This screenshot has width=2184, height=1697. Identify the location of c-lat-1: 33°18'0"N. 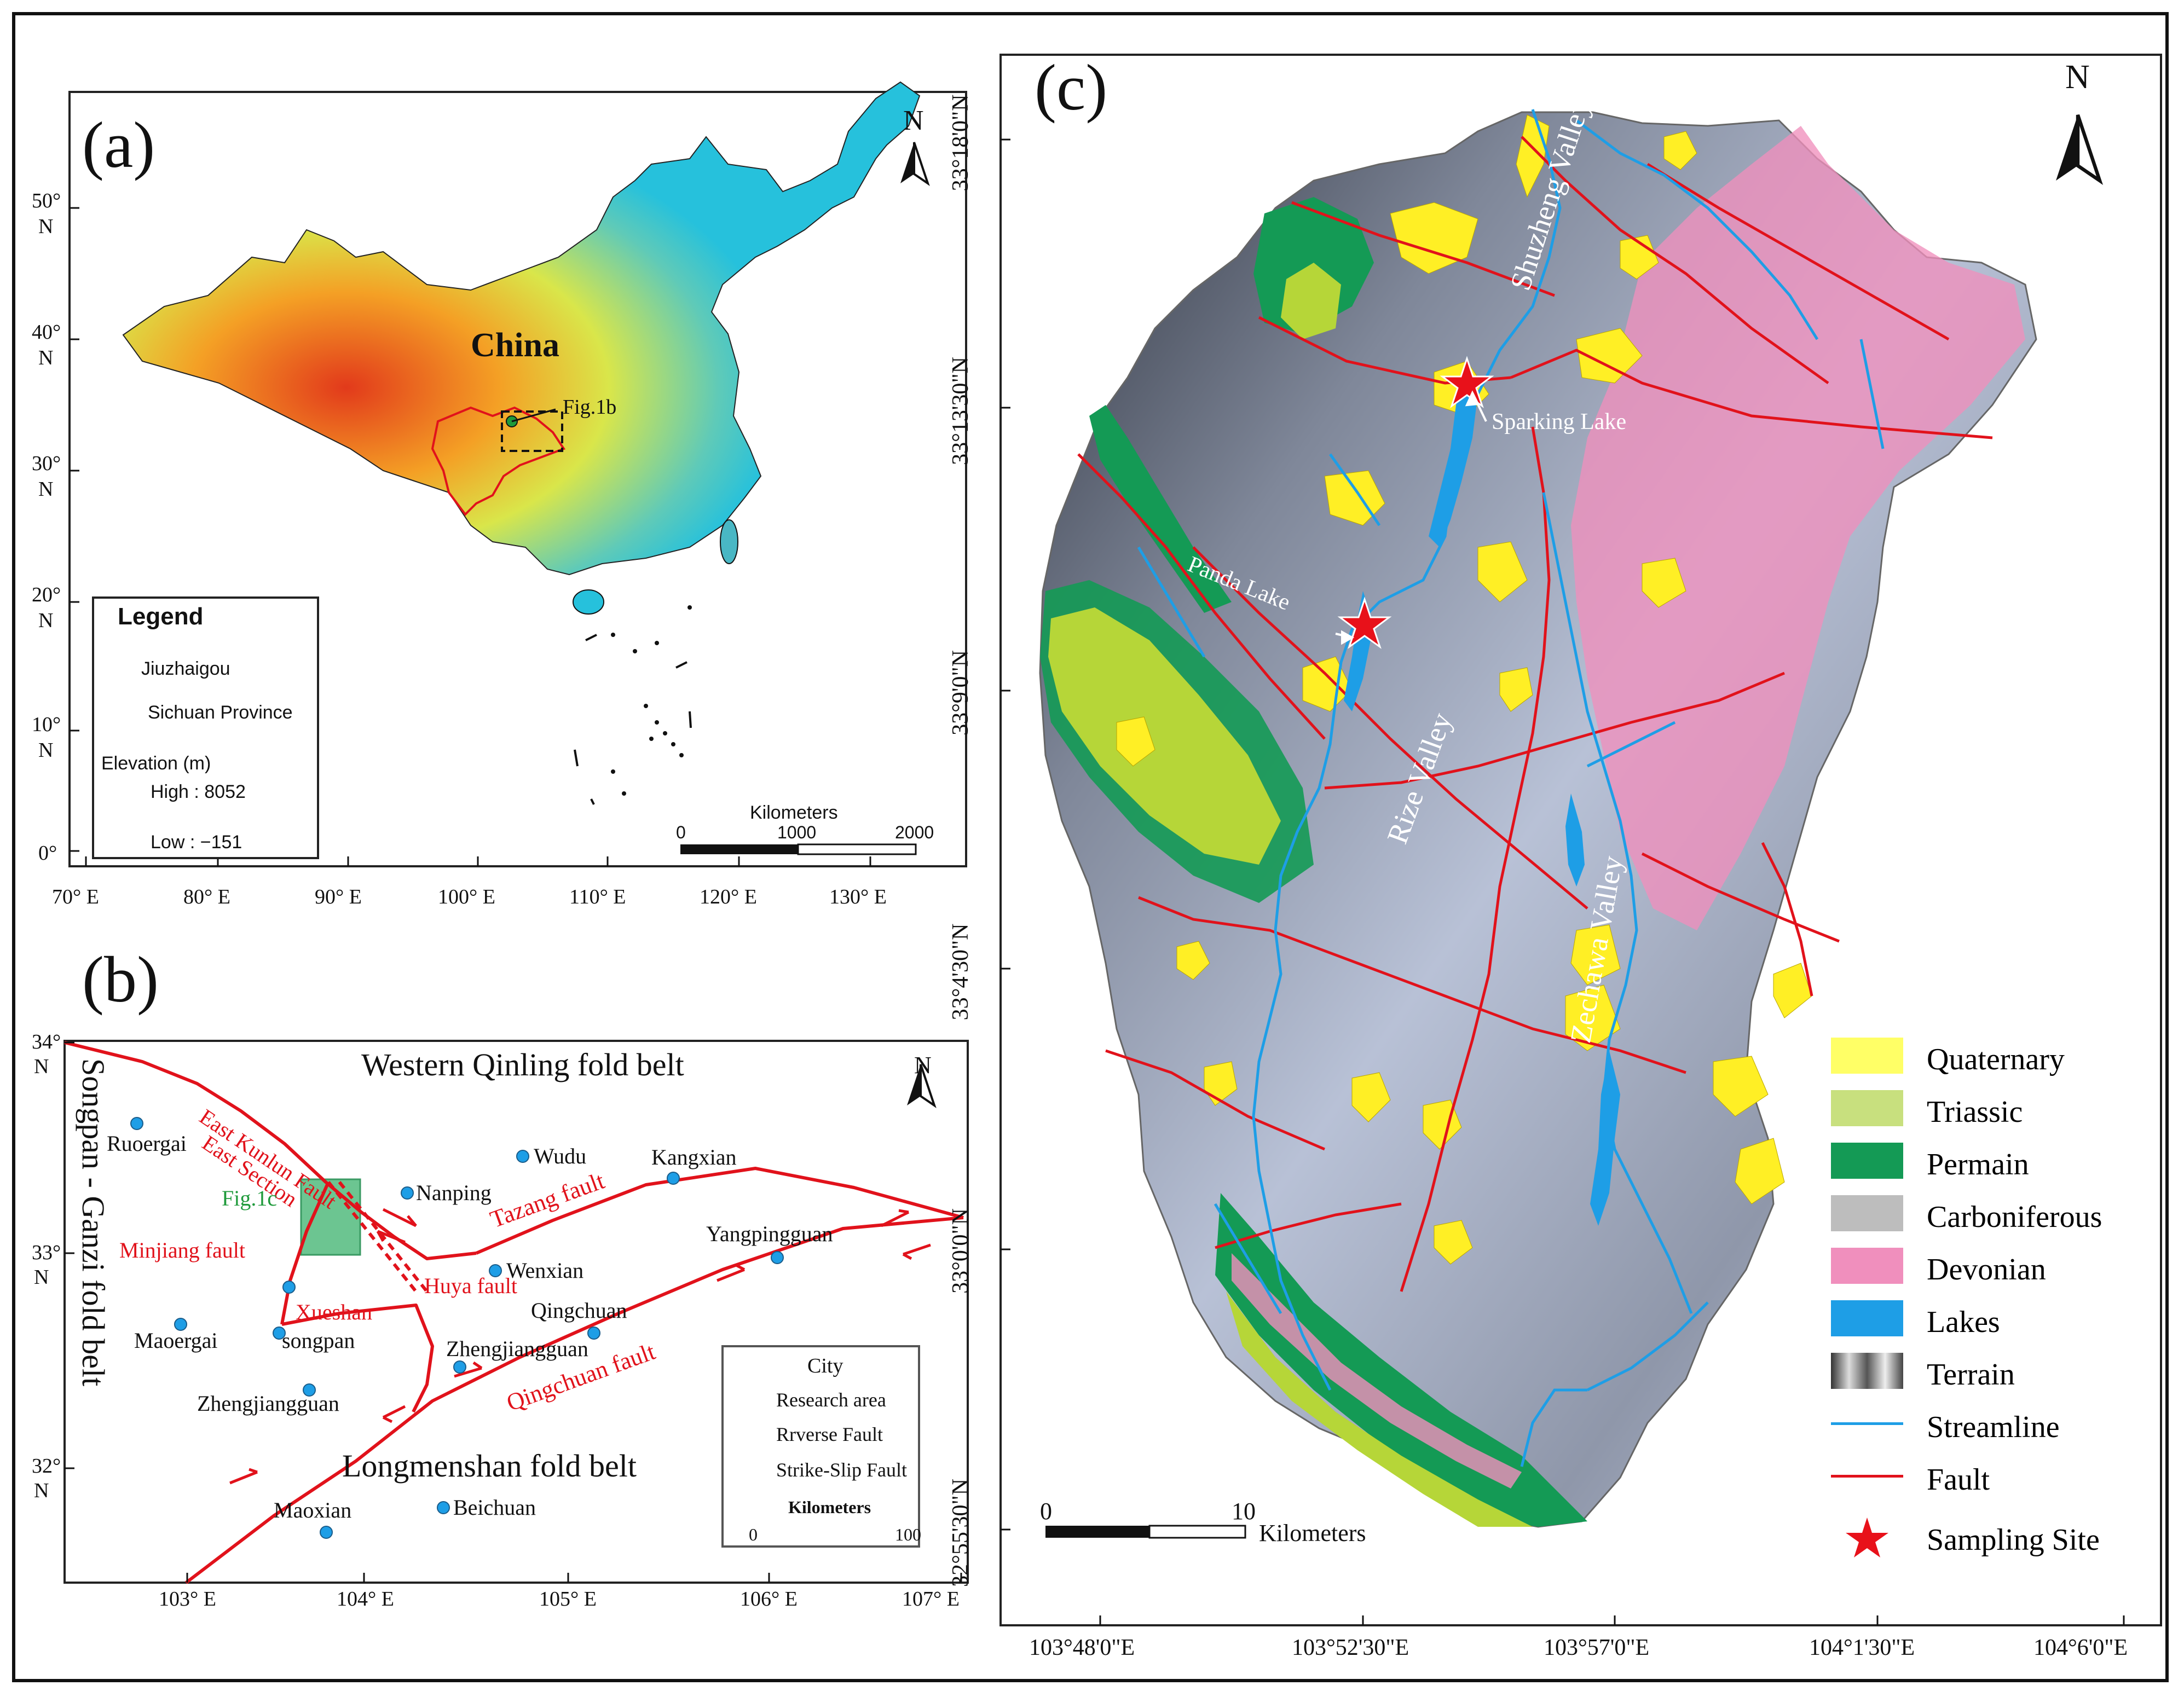
(960, 143).